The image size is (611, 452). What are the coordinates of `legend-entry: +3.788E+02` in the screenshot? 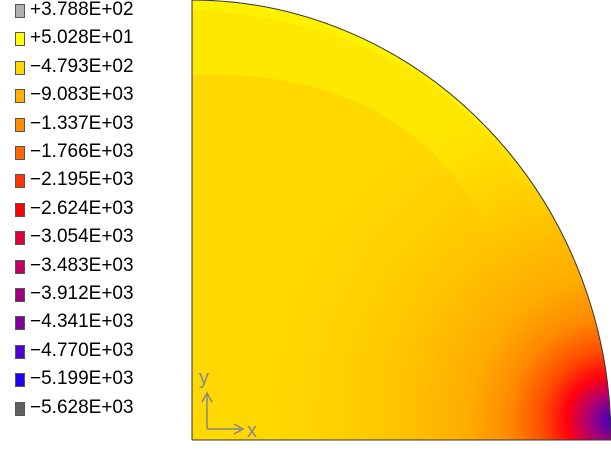 It's located at (95, 11).